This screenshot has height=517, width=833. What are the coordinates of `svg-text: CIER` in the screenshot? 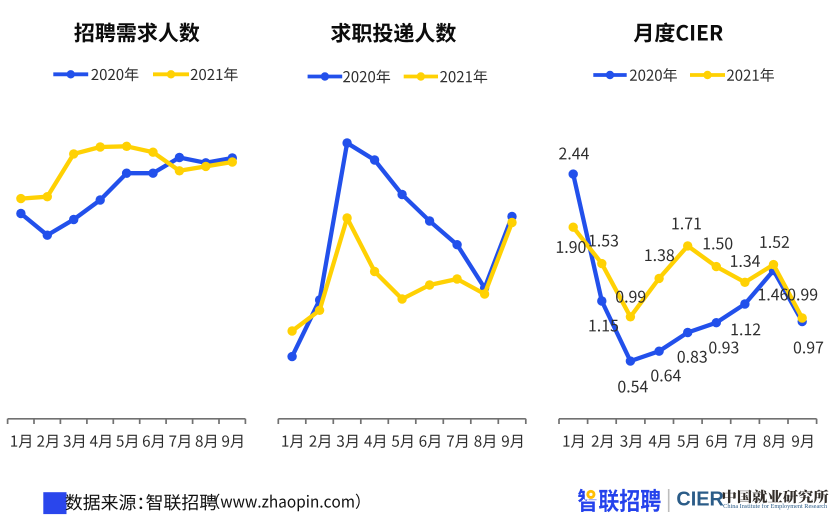 It's located at (700, 499).